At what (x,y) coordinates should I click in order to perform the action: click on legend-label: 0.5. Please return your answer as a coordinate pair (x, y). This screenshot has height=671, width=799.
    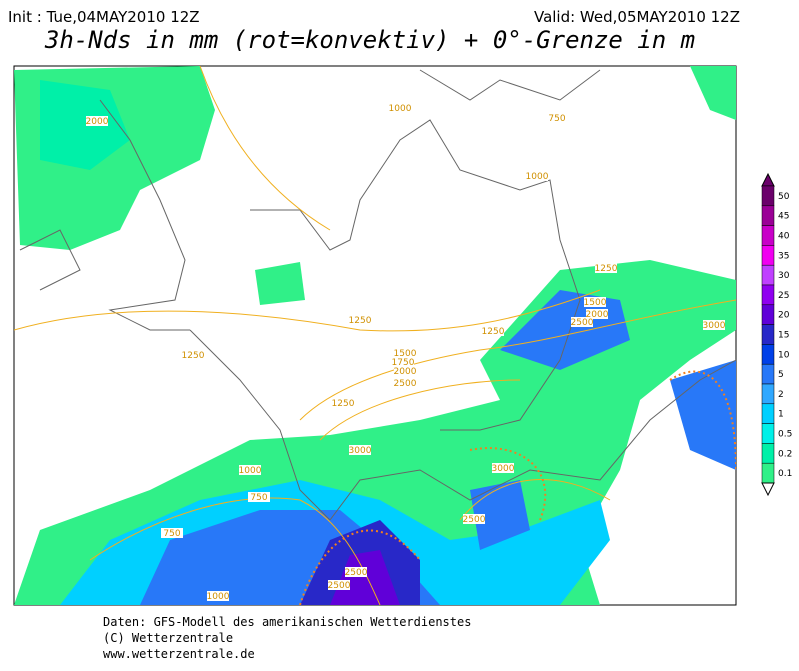
    Looking at the image, I should click on (785, 435).